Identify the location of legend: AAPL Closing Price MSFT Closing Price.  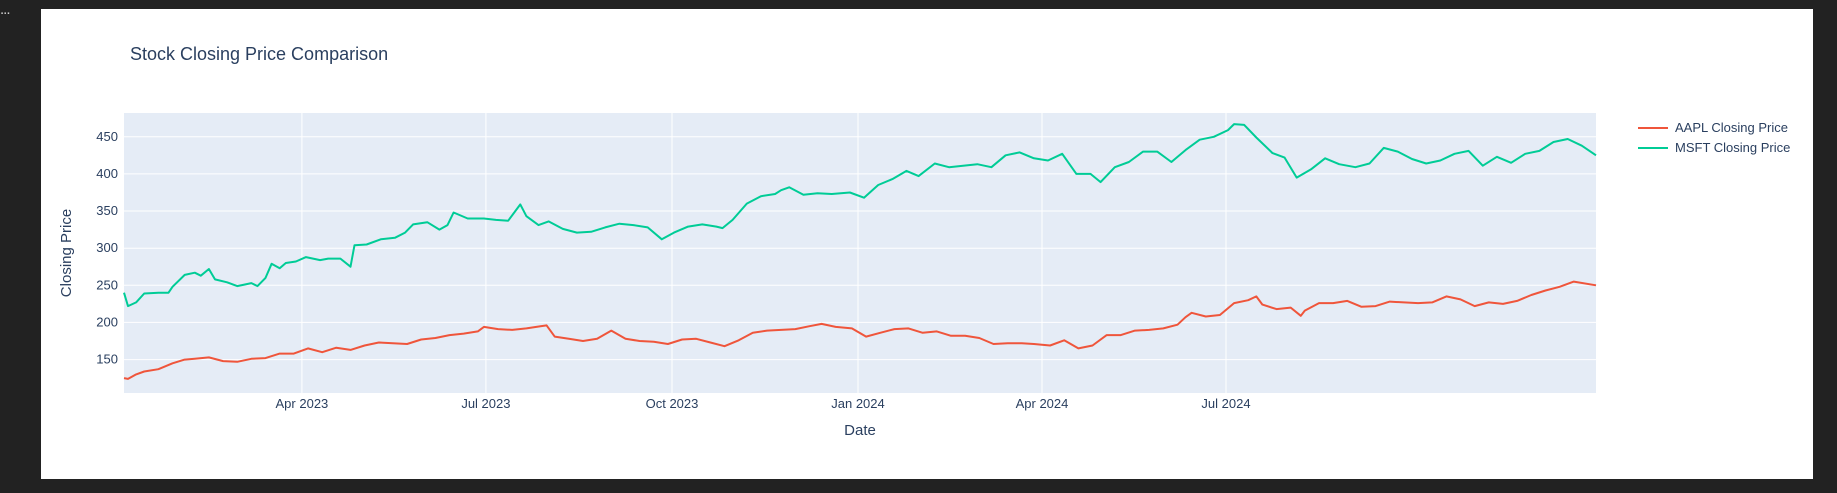
(1714, 137).